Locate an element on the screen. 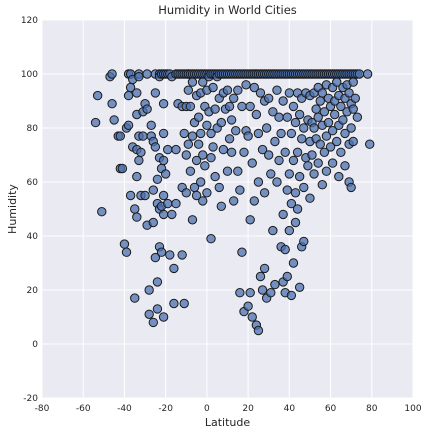 The width and height of the screenshot is (429, 434). y-tick-label: 80 is located at coordinates (33, 129).